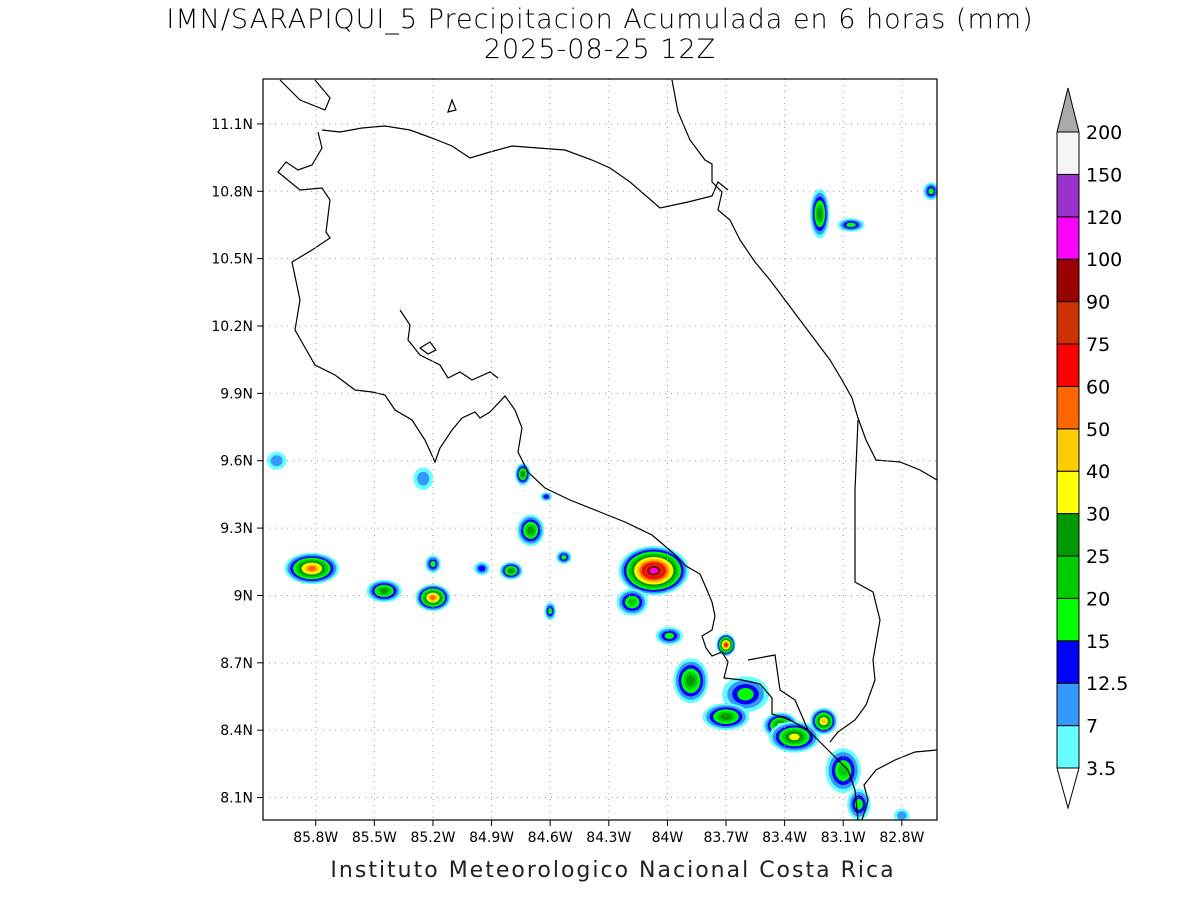  Describe the element at coordinates (1098, 642) in the screenshot. I see `colorbar-label: 15` at that location.